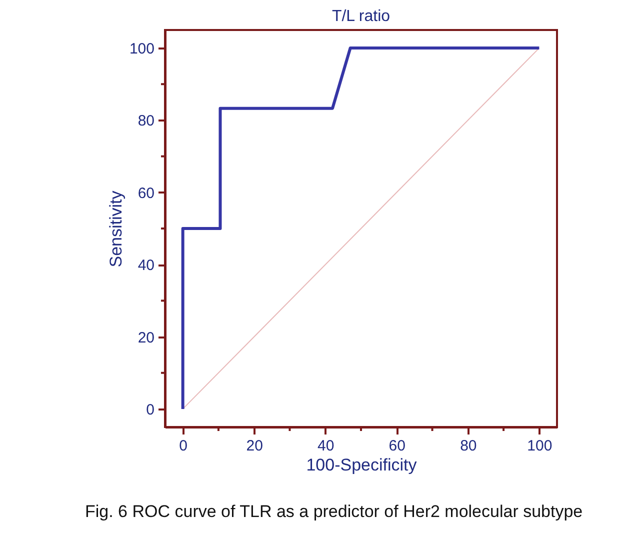 This screenshot has height=539, width=624. What do you see at coordinates (146, 265) in the screenshot?
I see `y-tick-label: 40` at bounding box center [146, 265].